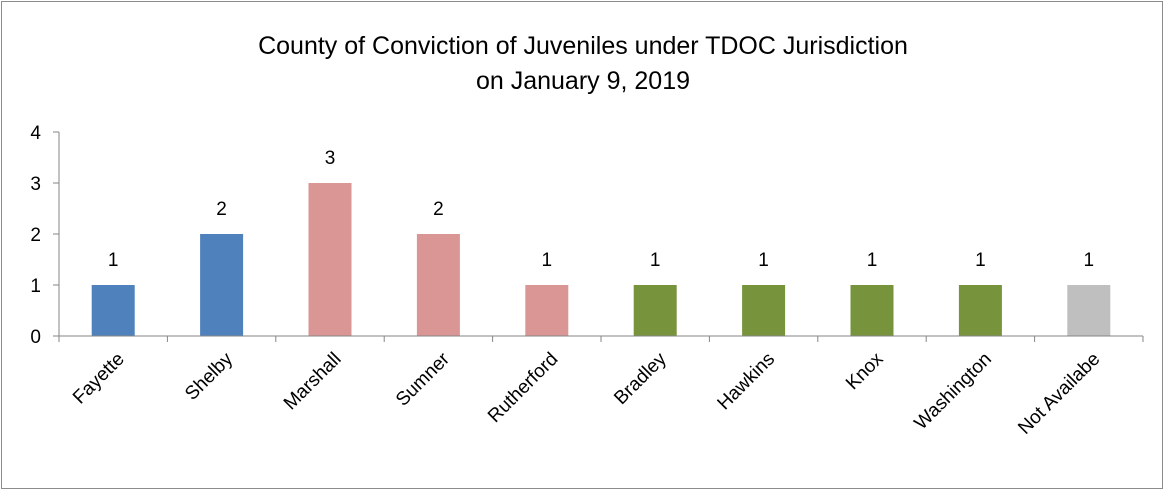 The image size is (1166, 492). Describe the element at coordinates (872, 260) in the screenshot. I see `data-label-7: 1` at that location.